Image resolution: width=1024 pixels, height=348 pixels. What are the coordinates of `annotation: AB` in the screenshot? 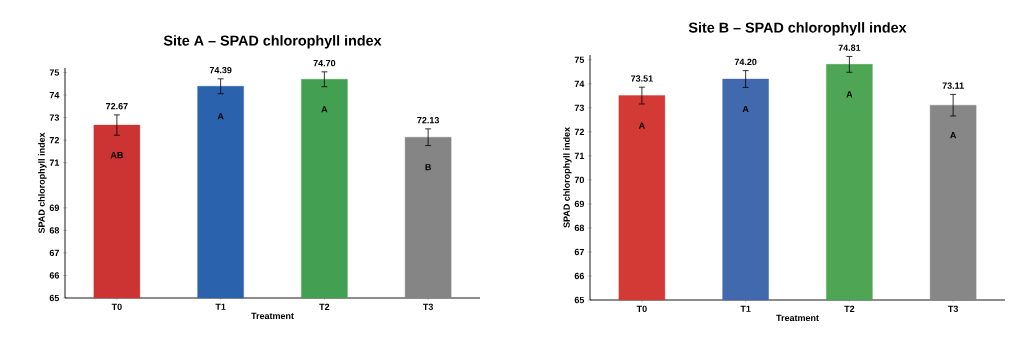 It's located at (116, 155).